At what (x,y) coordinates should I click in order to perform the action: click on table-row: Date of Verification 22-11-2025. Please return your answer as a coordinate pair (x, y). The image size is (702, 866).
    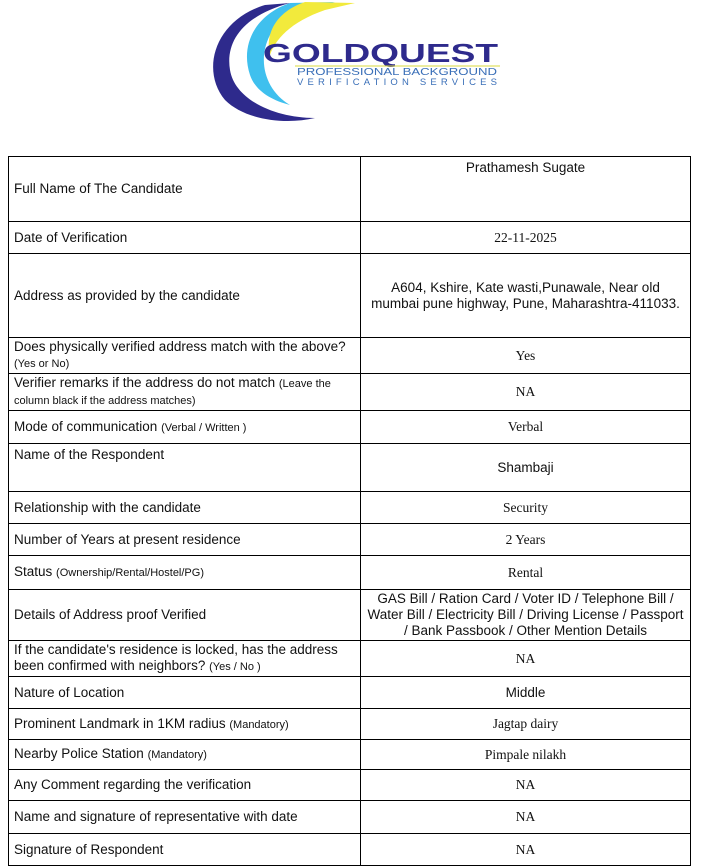
    Looking at the image, I should click on (349, 237).